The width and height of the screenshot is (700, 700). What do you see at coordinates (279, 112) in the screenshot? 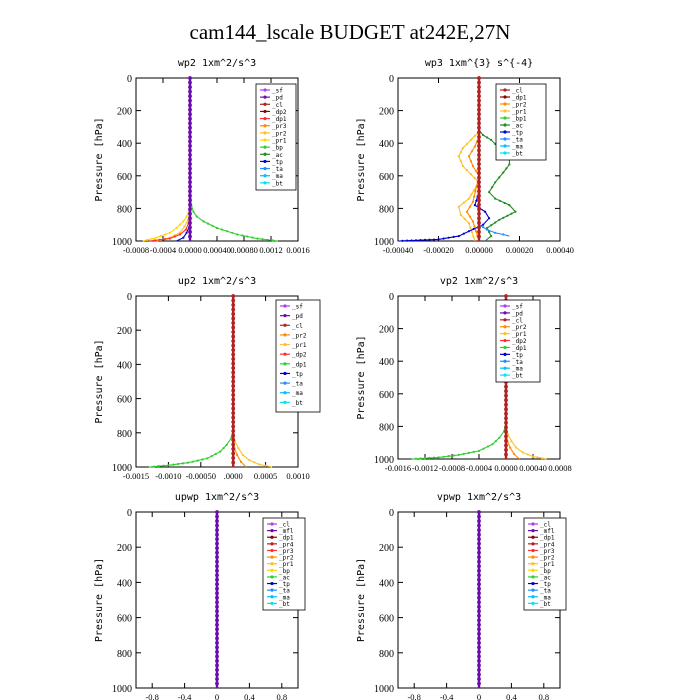
I see `legend-label: _dp2` at bounding box center [279, 112].